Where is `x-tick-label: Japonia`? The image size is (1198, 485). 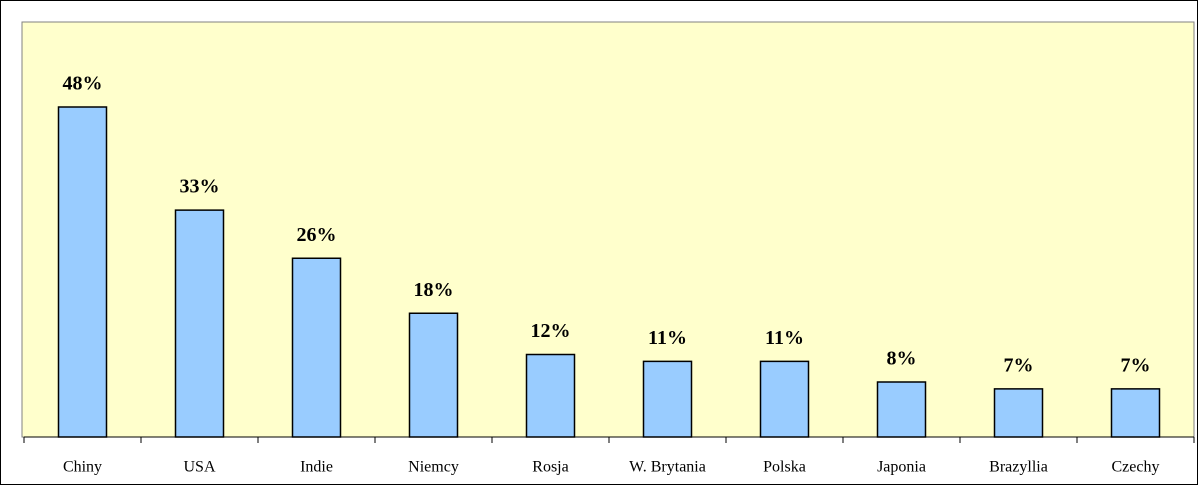
x-tick-label: Japonia is located at coordinates (901, 467).